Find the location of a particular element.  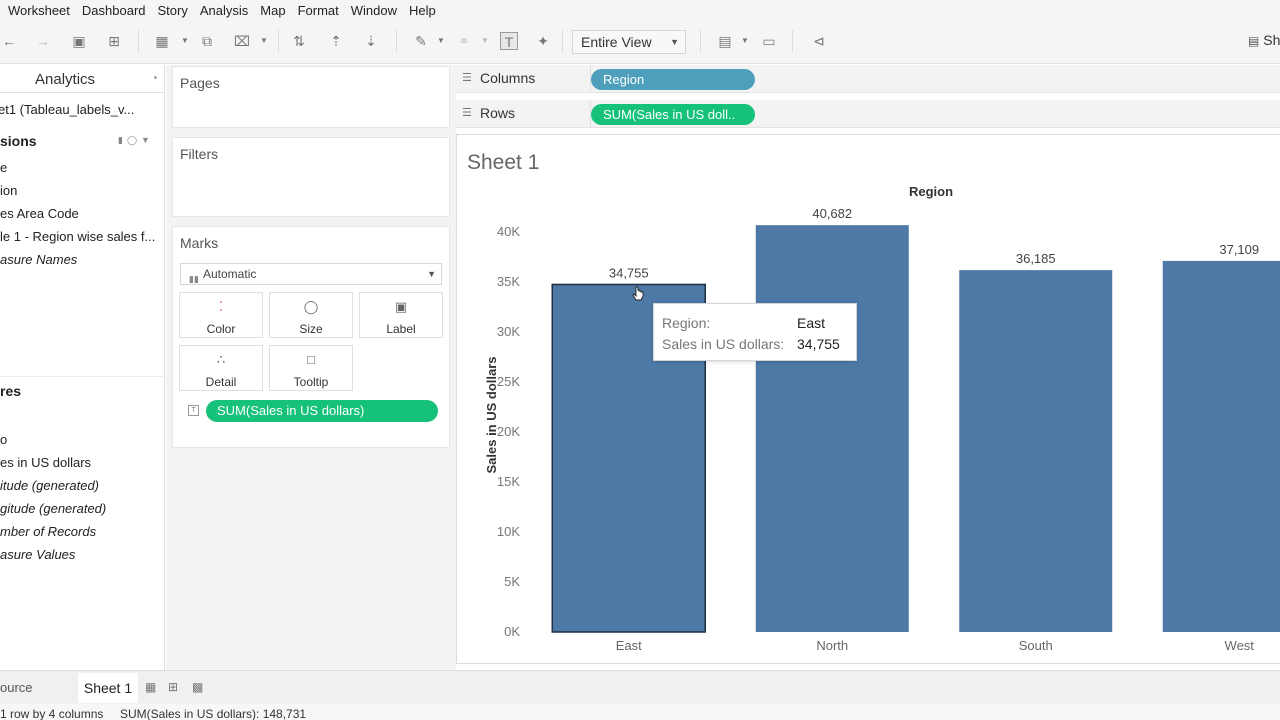

tooltip-sales-value: 34,755 is located at coordinates (818, 344).